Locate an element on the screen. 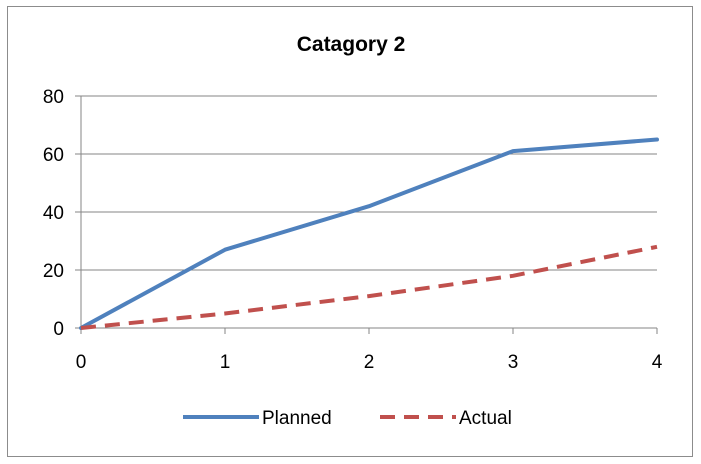  legend-label-planned: Planned is located at coordinates (297, 418).